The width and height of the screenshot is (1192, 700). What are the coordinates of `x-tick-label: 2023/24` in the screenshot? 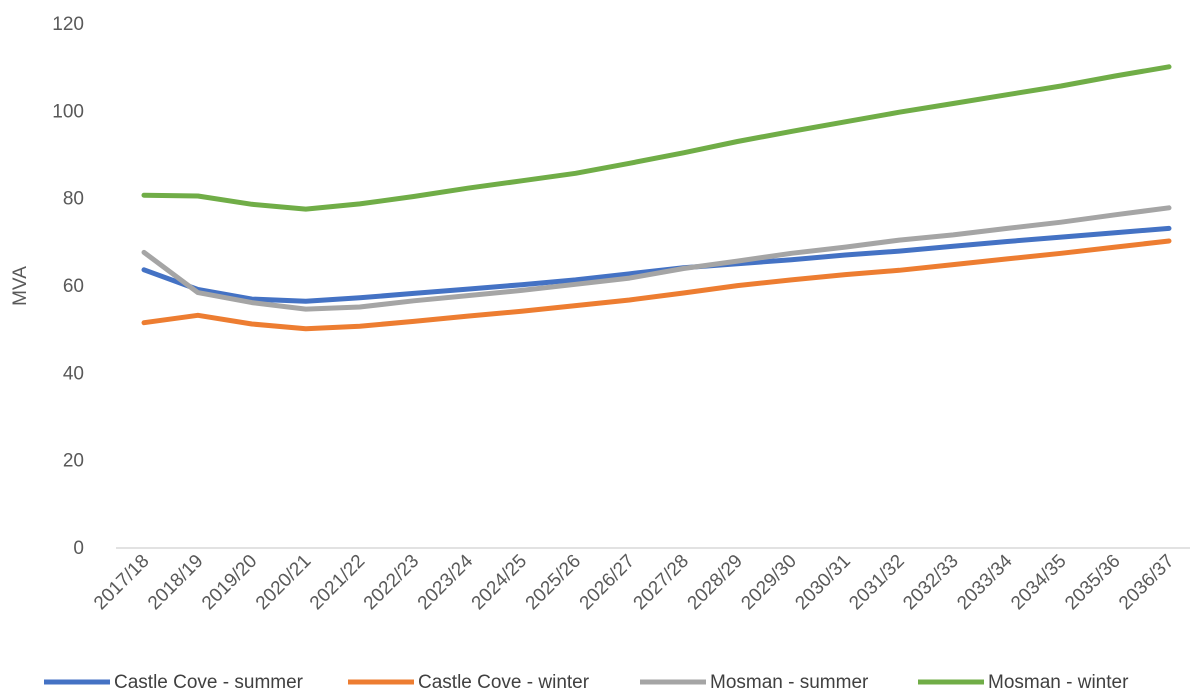 It's located at (446, 582).